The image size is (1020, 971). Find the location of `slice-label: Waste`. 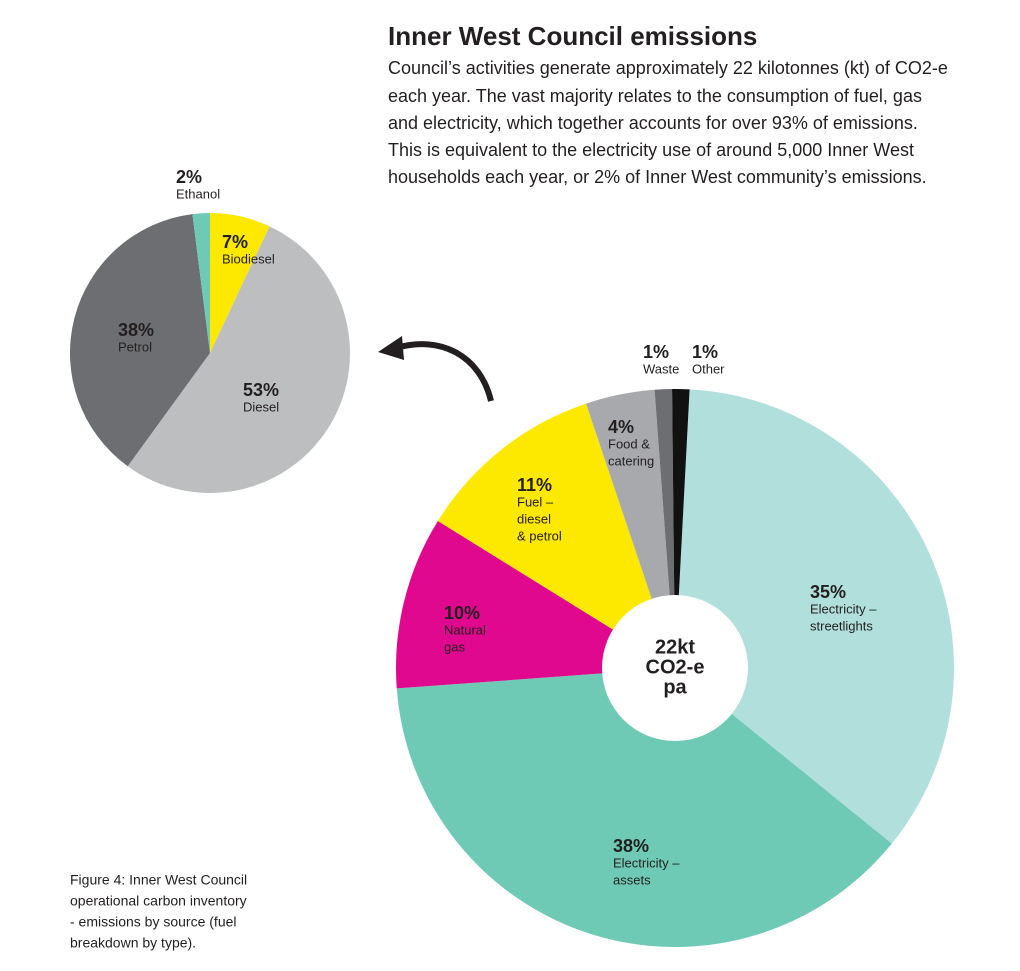

slice-label: Waste is located at coordinates (661, 368).